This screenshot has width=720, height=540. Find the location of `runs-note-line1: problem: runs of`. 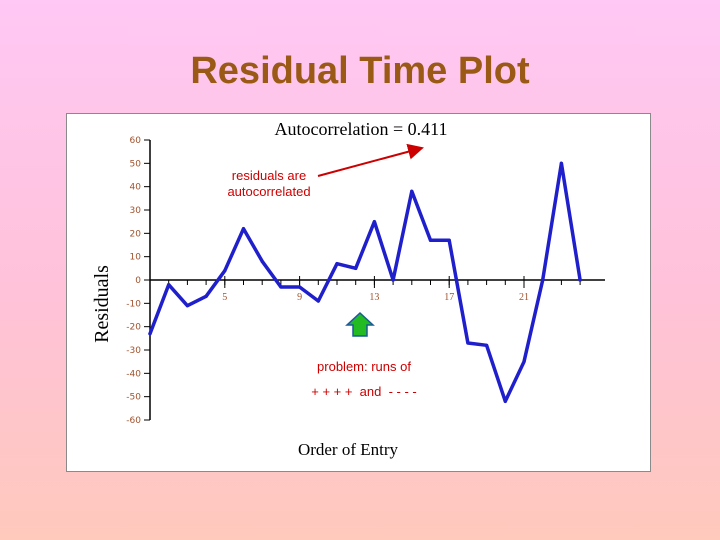

runs-note-line1: problem: runs of is located at coordinates (364, 366).